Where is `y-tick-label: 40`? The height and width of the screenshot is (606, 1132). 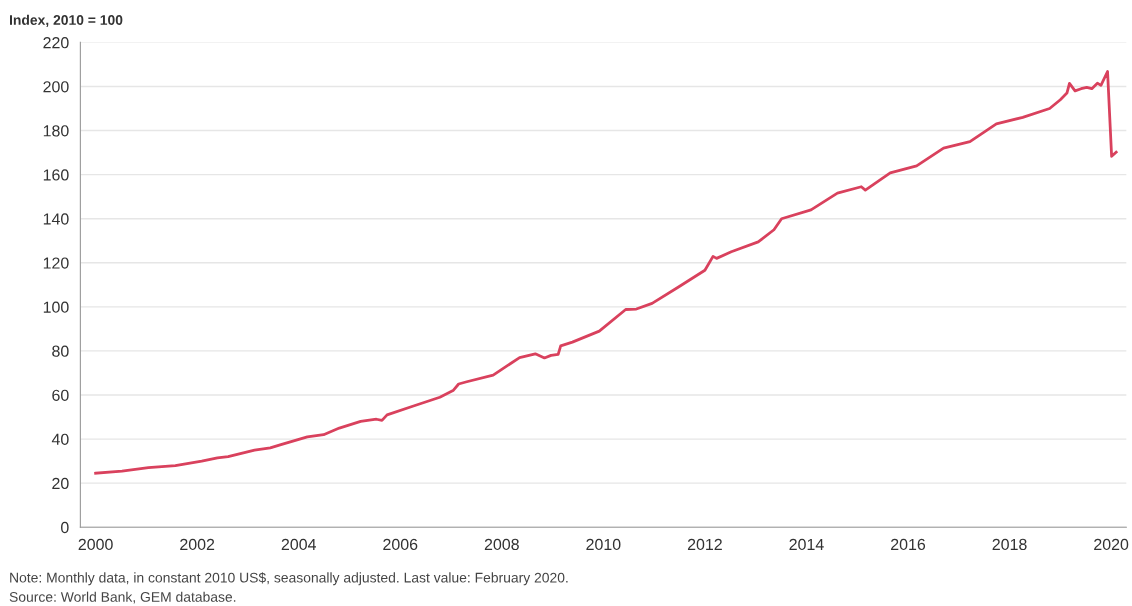
y-tick-label: 40 is located at coordinates (60, 439).